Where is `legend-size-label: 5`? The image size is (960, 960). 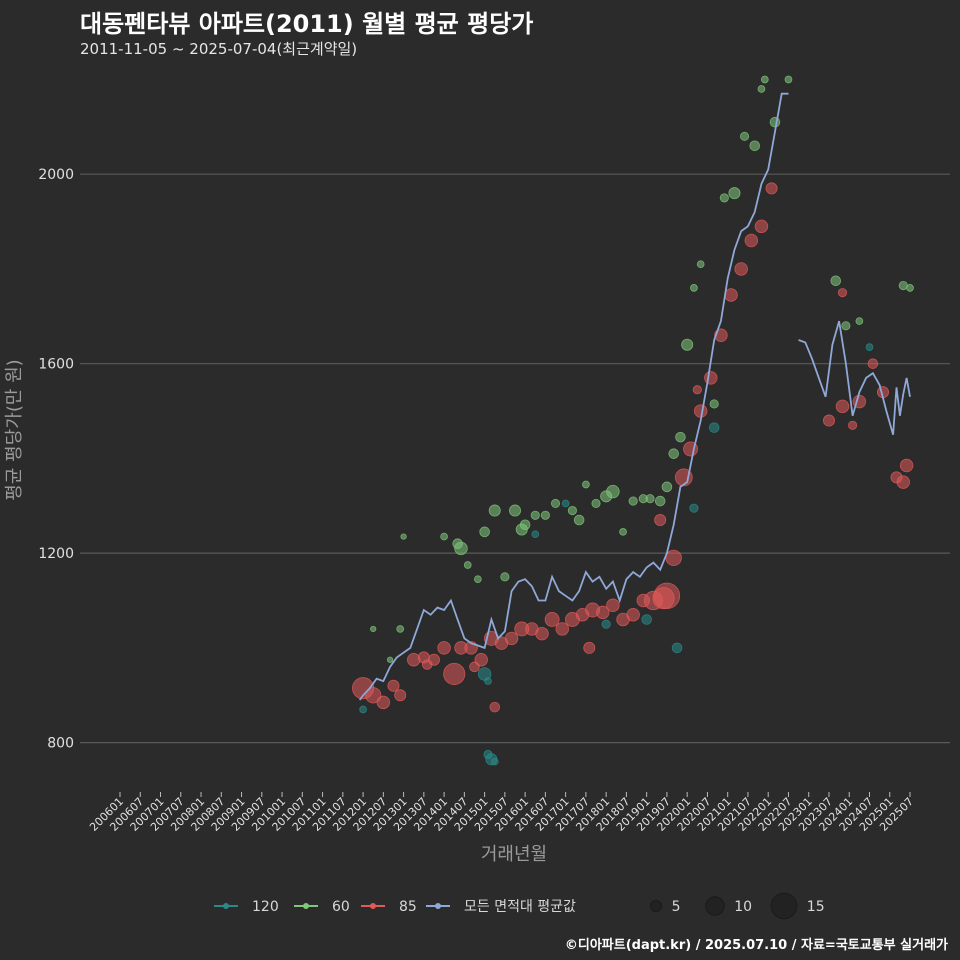 legend-size-label: 5 is located at coordinates (676, 907).